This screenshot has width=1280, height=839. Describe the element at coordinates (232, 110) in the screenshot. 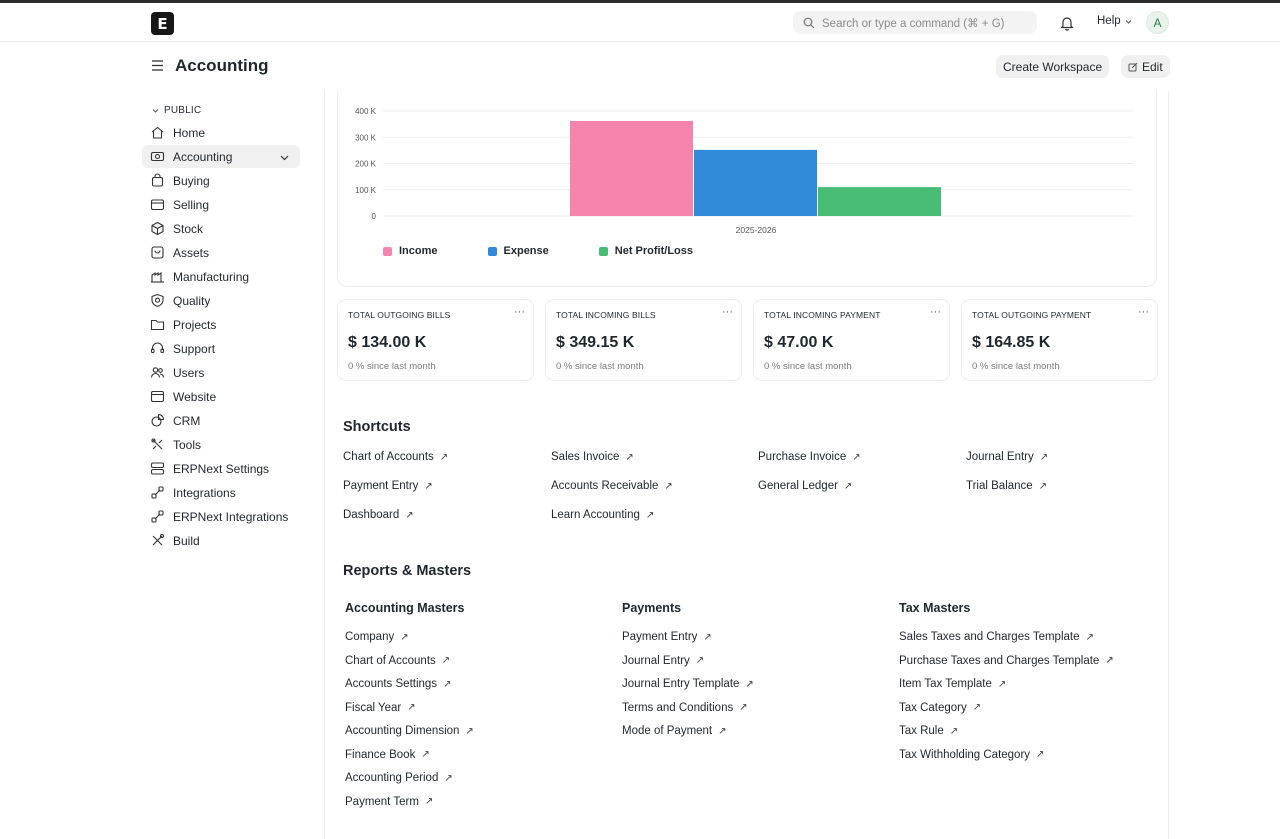

I see `sidebar-section-public: PUBLIC` at that location.